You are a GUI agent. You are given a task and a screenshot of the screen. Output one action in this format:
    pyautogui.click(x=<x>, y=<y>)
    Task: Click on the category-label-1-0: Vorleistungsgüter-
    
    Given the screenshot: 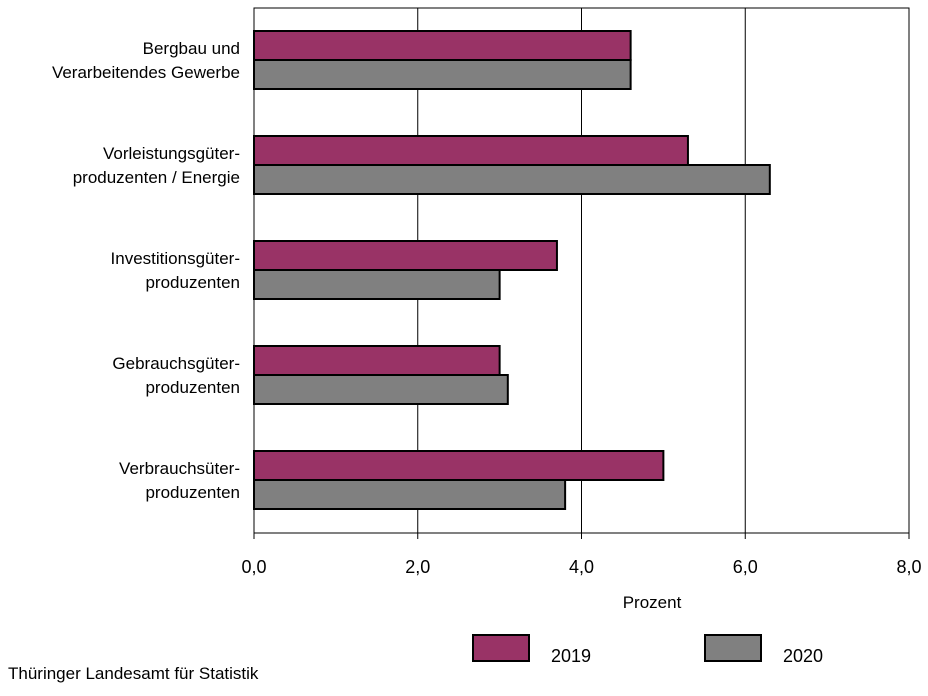 What is the action you would take?
    pyautogui.click(x=171, y=153)
    